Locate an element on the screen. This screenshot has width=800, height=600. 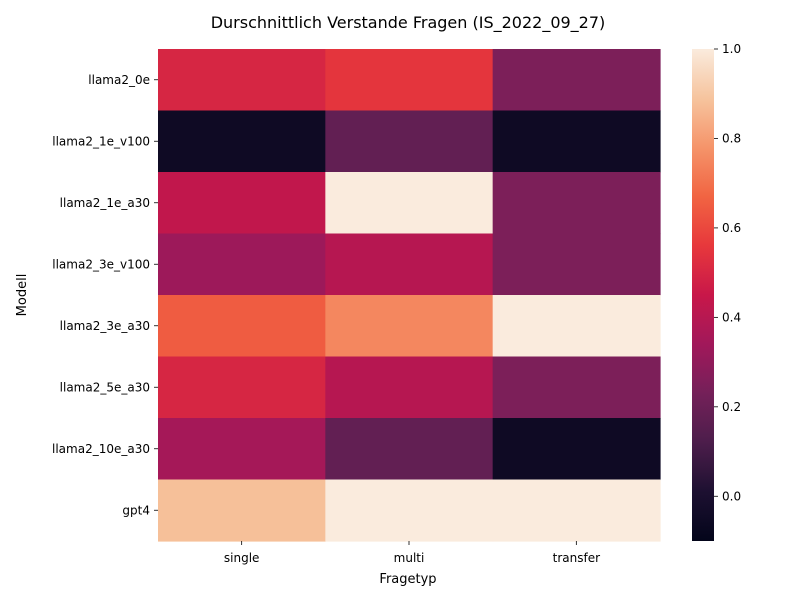
colorbar-tick-label: 0.0 is located at coordinates (731, 496).